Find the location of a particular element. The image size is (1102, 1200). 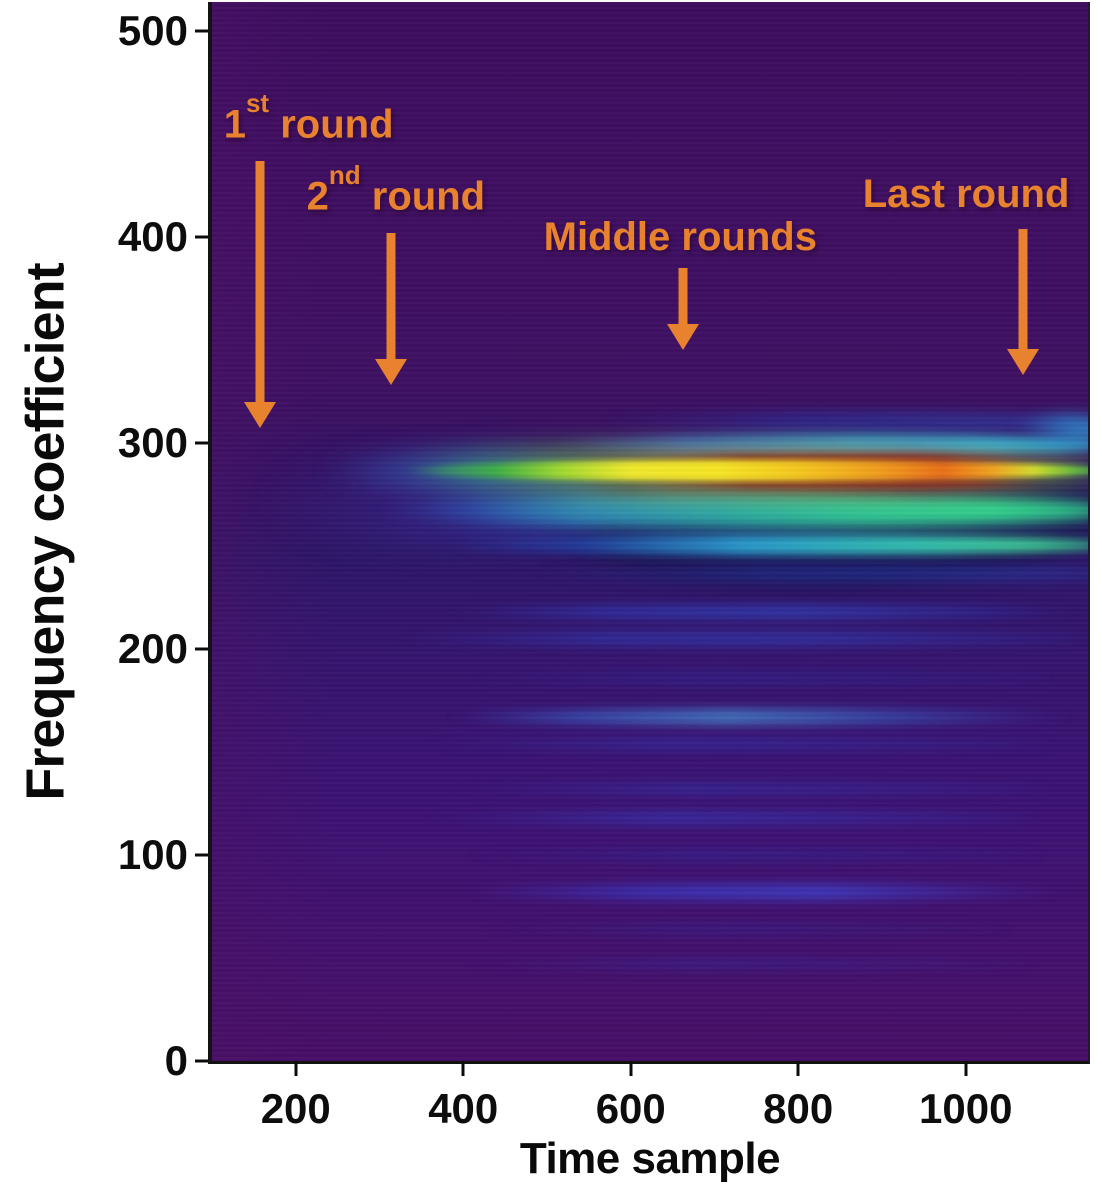

spectrogram-band-main-band-core is located at coordinates (746, 471).